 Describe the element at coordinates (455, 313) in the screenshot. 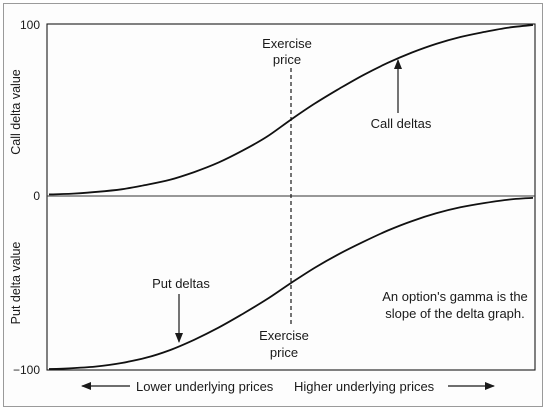

I see `gamma-note-line2: slope of the delta graph.` at that location.